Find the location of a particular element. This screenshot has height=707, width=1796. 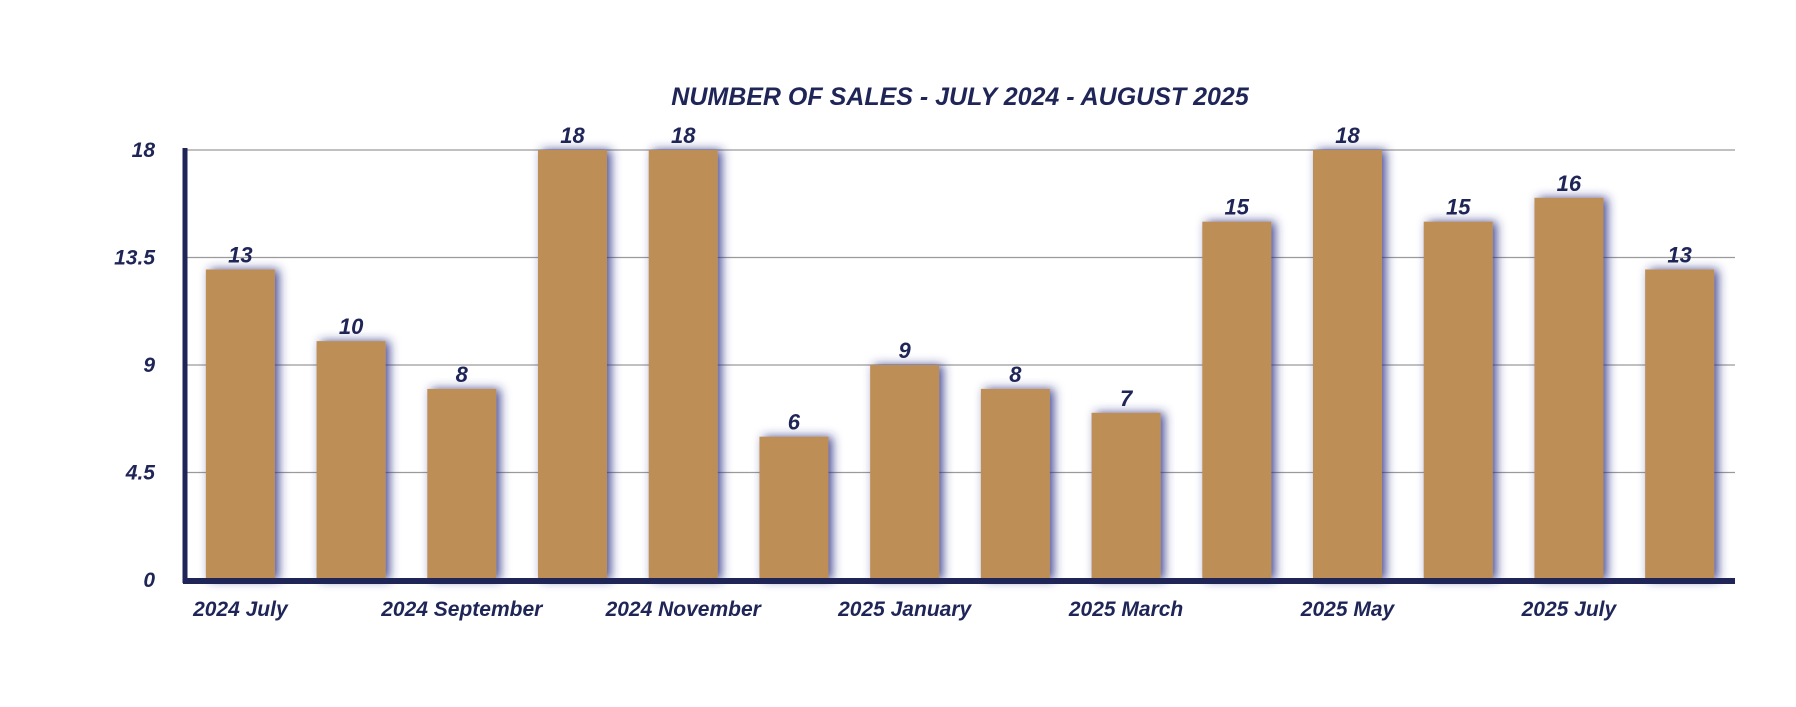

y-tick-label: 0 is located at coordinates (149, 580).